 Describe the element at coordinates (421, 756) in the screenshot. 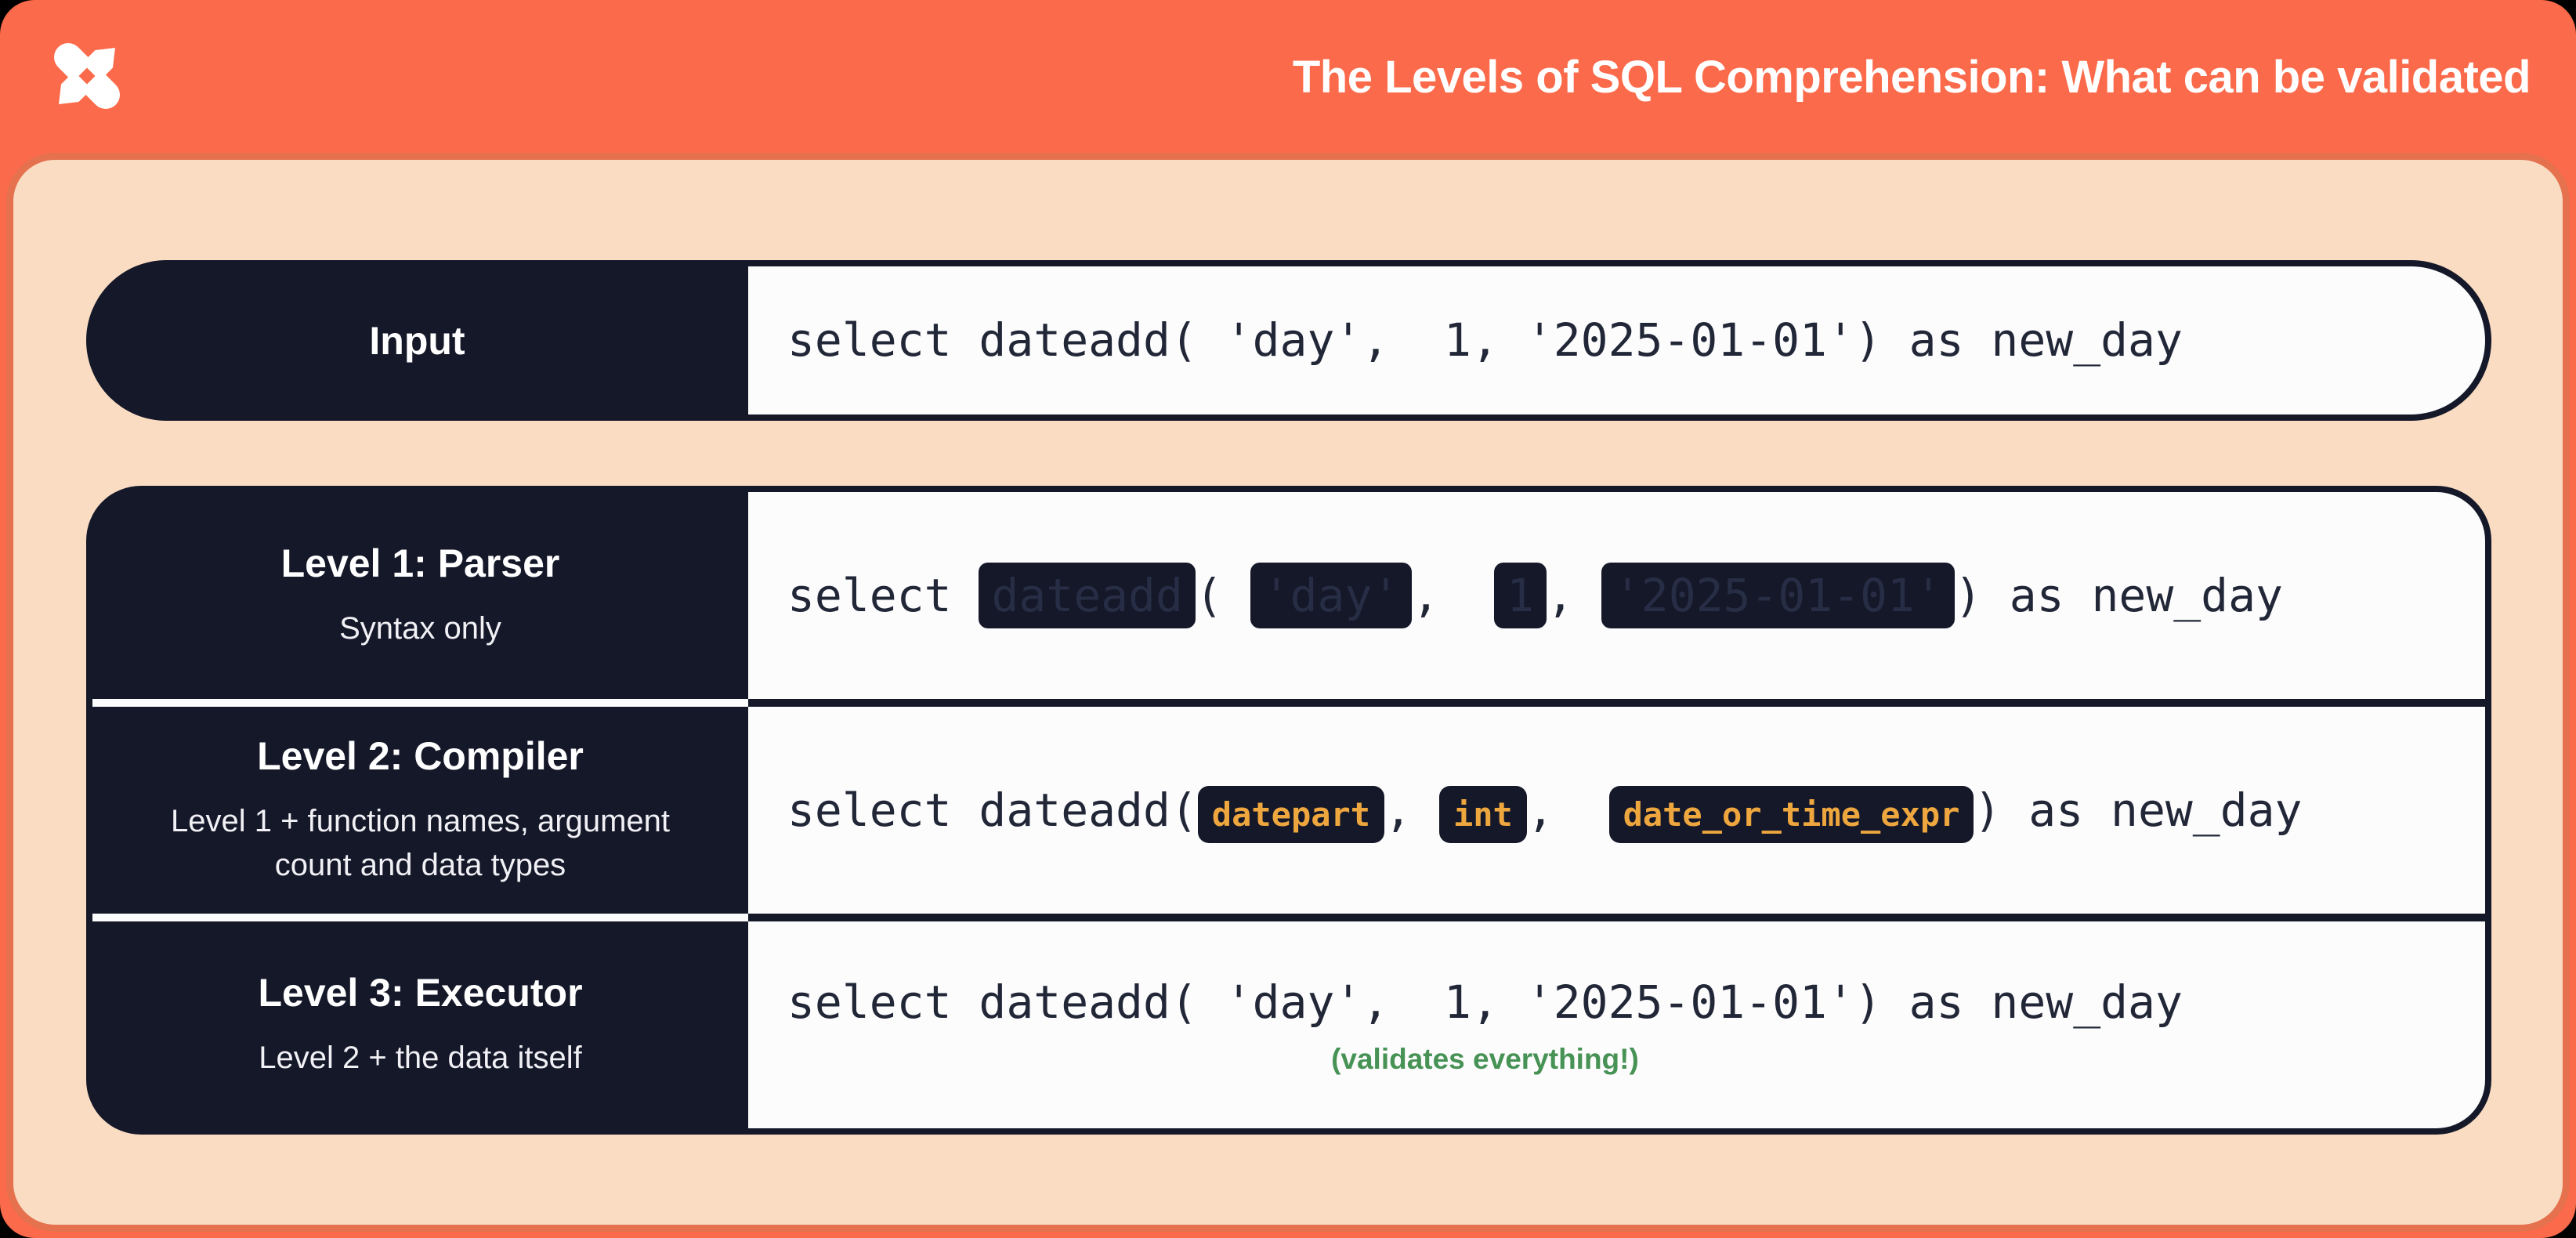

I see `level-2-title: Level 2: Compiler` at that location.